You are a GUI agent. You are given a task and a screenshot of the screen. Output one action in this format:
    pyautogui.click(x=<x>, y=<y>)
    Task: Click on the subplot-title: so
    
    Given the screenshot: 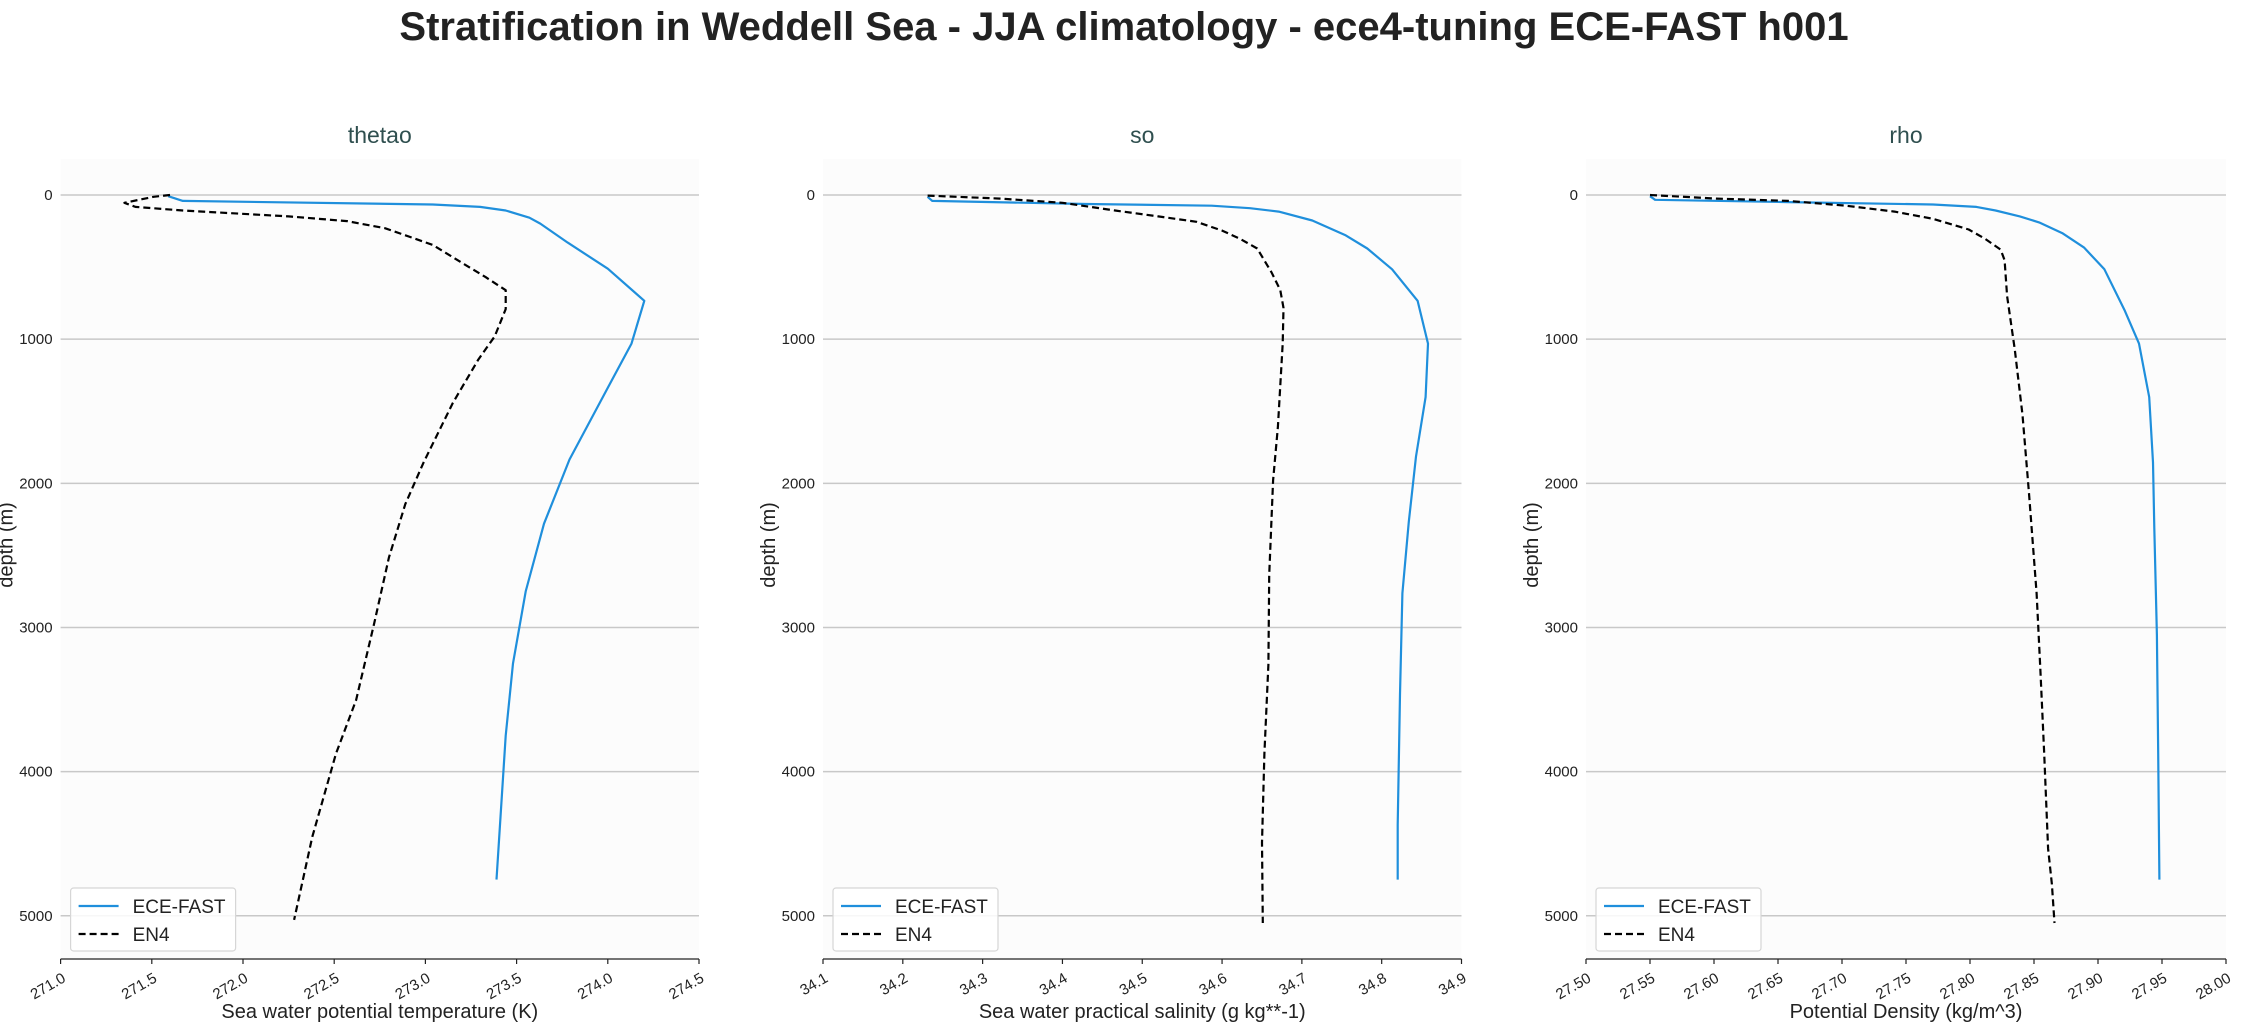 What is the action you would take?
    pyautogui.click(x=1142, y=135)
    